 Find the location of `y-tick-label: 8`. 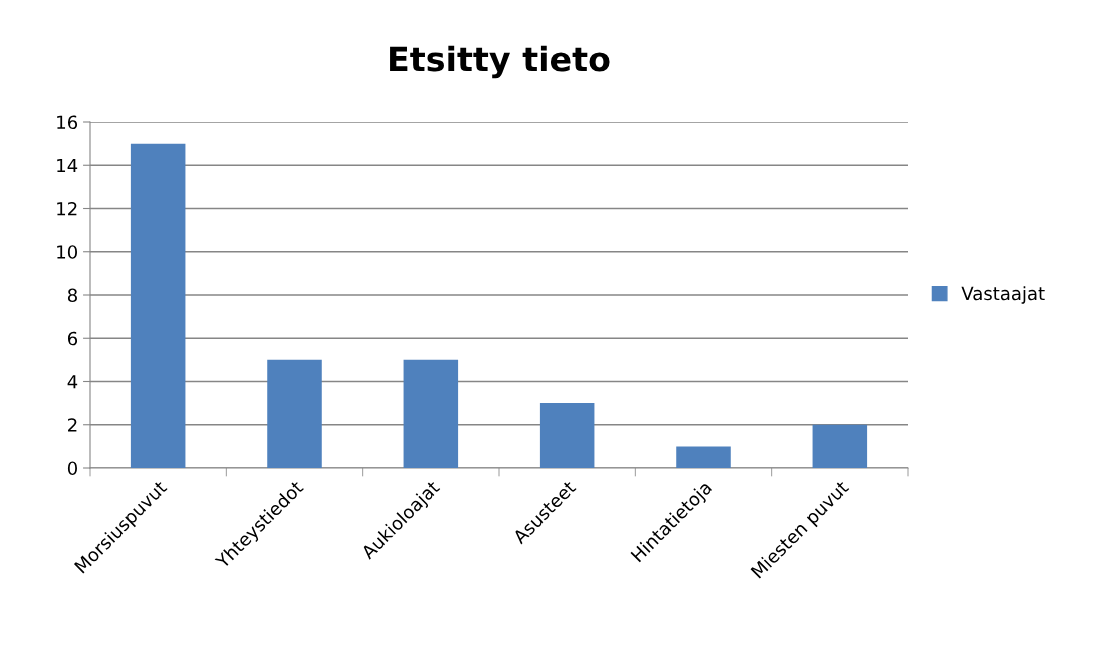

y-tick-label: 8 is located at coordinates (72, 295).